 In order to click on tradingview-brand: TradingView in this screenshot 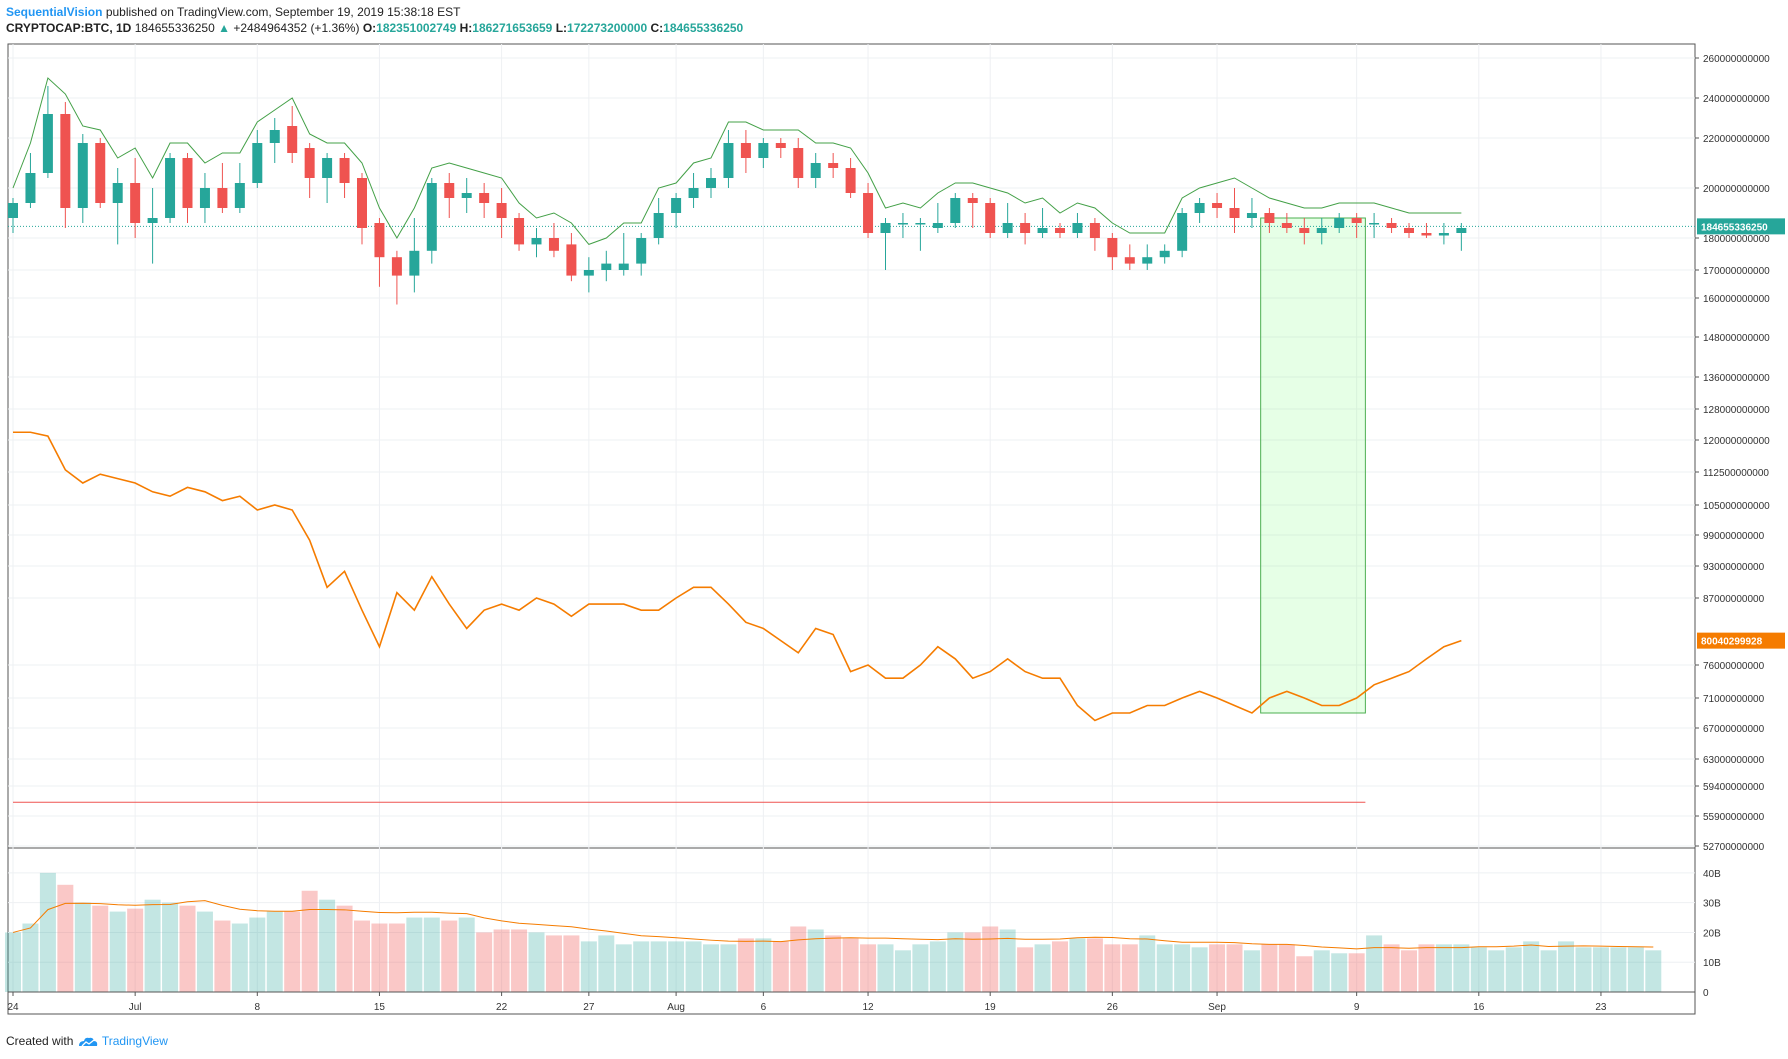, I will do `click(134, 1041)`.